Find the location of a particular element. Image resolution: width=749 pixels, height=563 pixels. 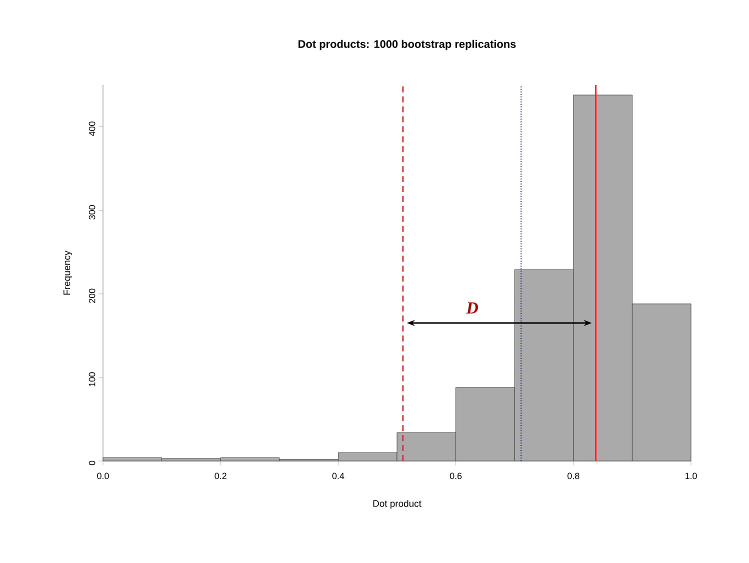

x-axis-title: Dot product is located at coordinates (397, 504).